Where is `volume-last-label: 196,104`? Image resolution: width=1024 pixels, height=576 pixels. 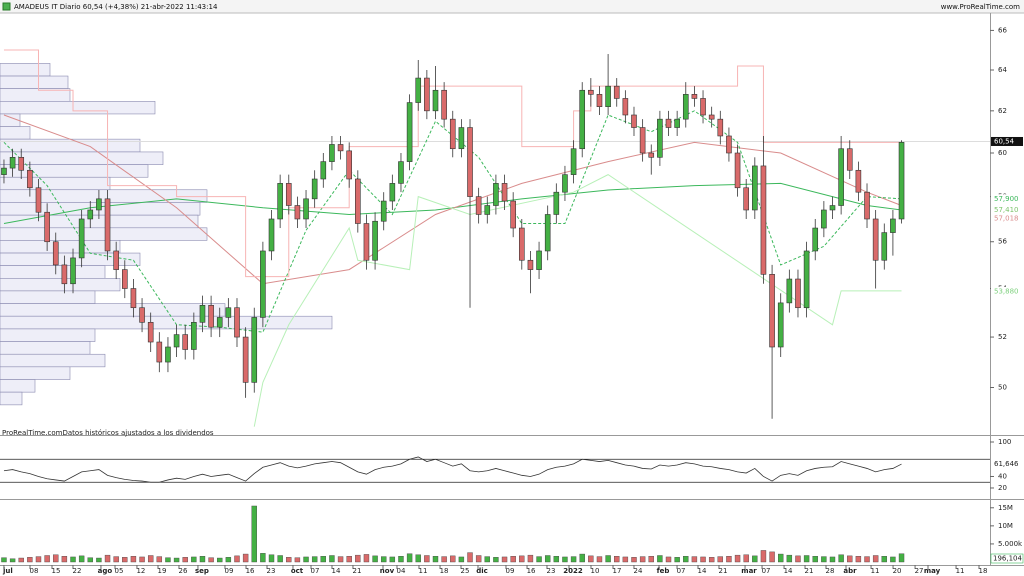 volume-last-label: 196,104 is located at coordinates (1007, 559).